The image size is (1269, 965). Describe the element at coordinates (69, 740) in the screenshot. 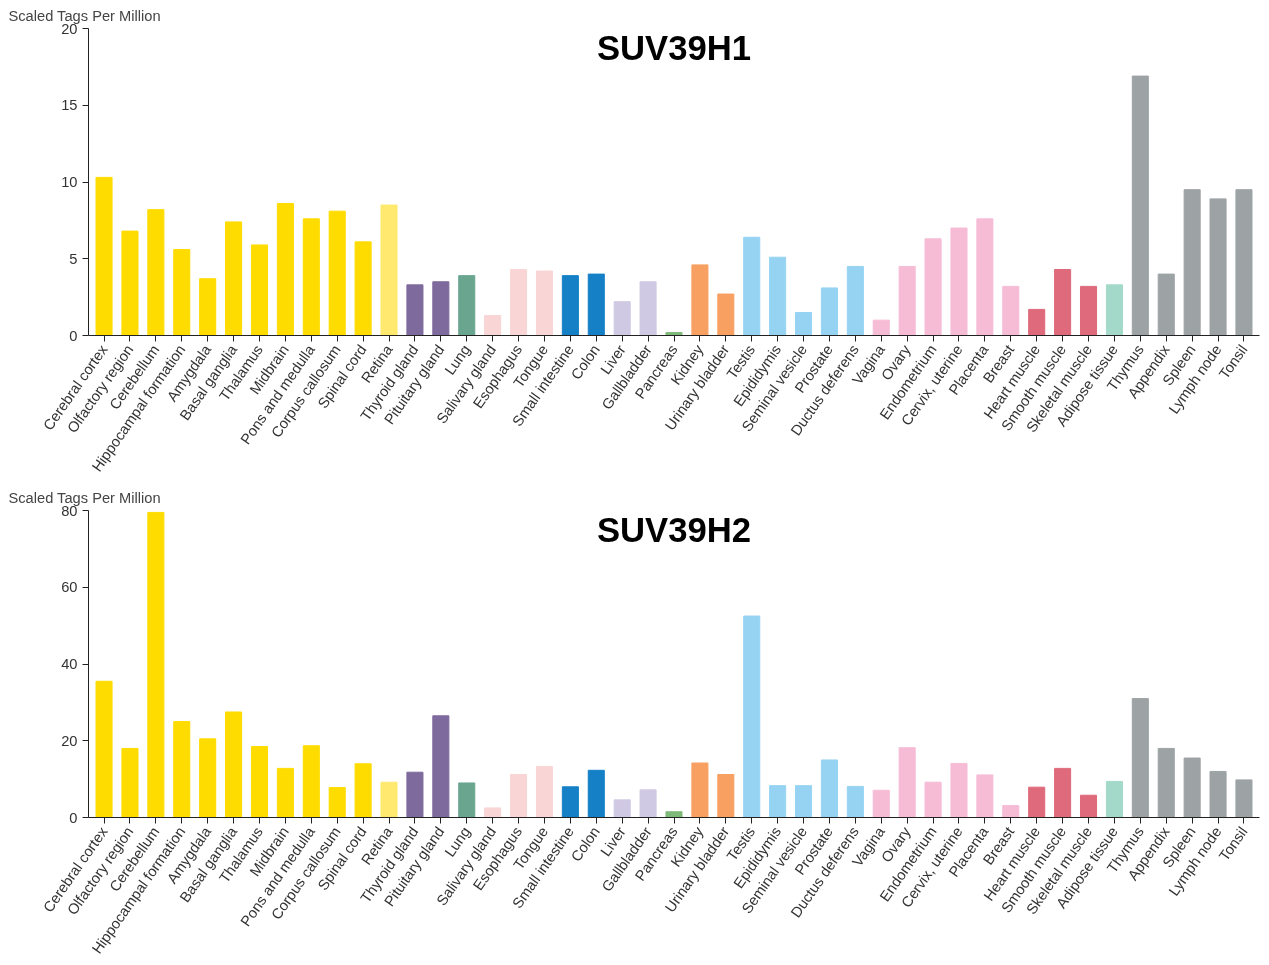

I see `y-tick-label: 20` at that location.